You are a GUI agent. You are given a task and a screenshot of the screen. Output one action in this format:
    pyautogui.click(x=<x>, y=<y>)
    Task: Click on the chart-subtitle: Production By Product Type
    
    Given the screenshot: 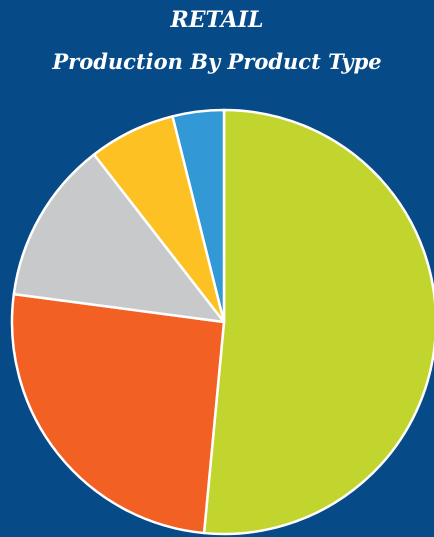 What is the action you would take?
    pyautogui.click(x=217, y=61)
    